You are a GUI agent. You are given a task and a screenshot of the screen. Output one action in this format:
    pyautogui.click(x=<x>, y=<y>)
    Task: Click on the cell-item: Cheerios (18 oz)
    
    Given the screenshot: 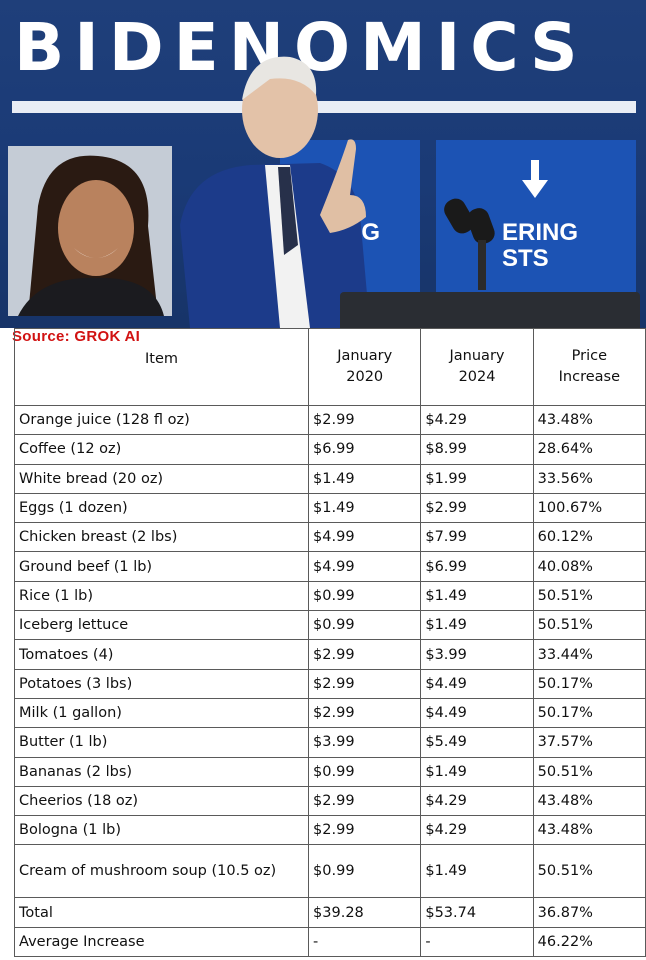 What is the action you would take?
    pyautogui.click(x=161, y=801)
    